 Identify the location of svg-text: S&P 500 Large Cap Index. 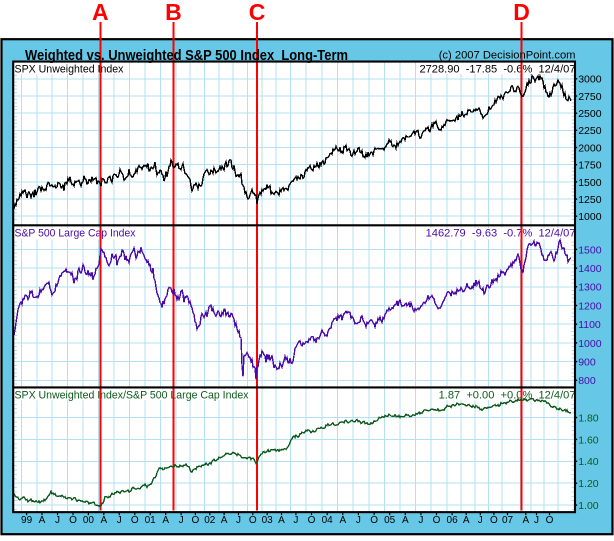
(75, 234).